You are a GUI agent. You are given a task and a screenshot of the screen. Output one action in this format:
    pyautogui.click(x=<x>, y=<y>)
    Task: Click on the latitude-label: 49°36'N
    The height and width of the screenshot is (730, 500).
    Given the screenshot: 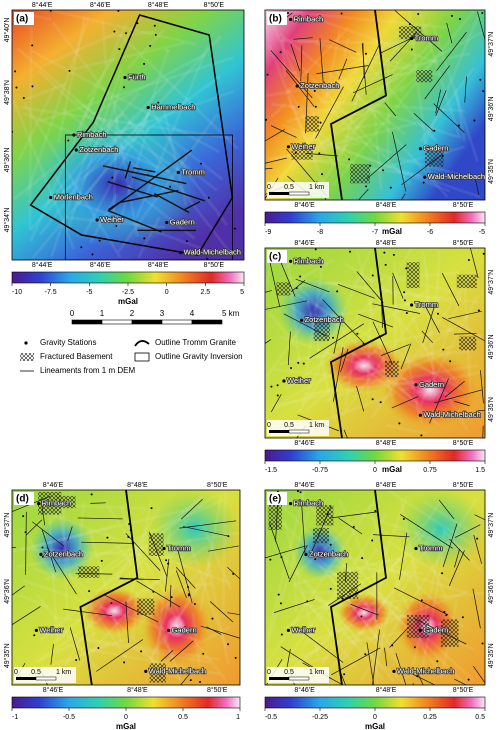 What is the action you would take?
    pyautogui.click(x=491, y=346)
    